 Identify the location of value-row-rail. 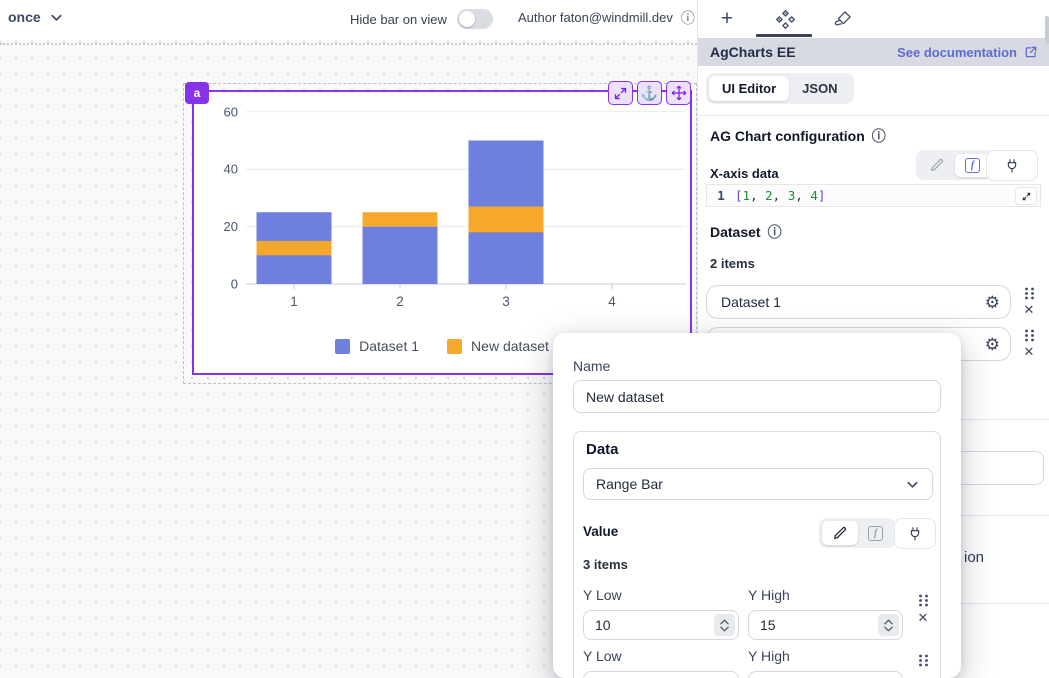
(923, 660).